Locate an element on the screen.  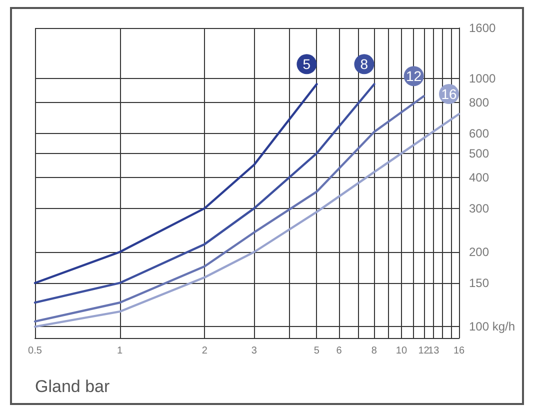
x-axis-title: Gland bar is located at coordinates (72, 386).